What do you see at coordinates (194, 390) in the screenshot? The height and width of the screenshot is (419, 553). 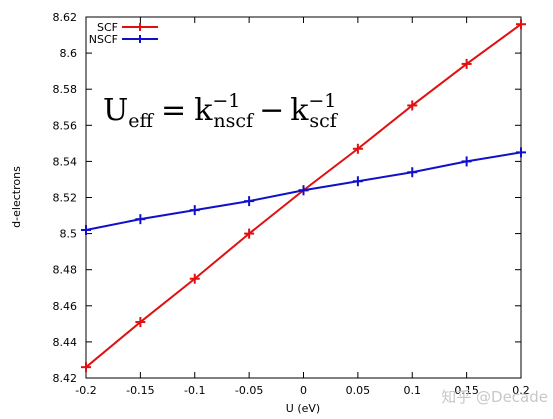 I see `x-tick-label: -0.1` at bounding box center [194, 390].